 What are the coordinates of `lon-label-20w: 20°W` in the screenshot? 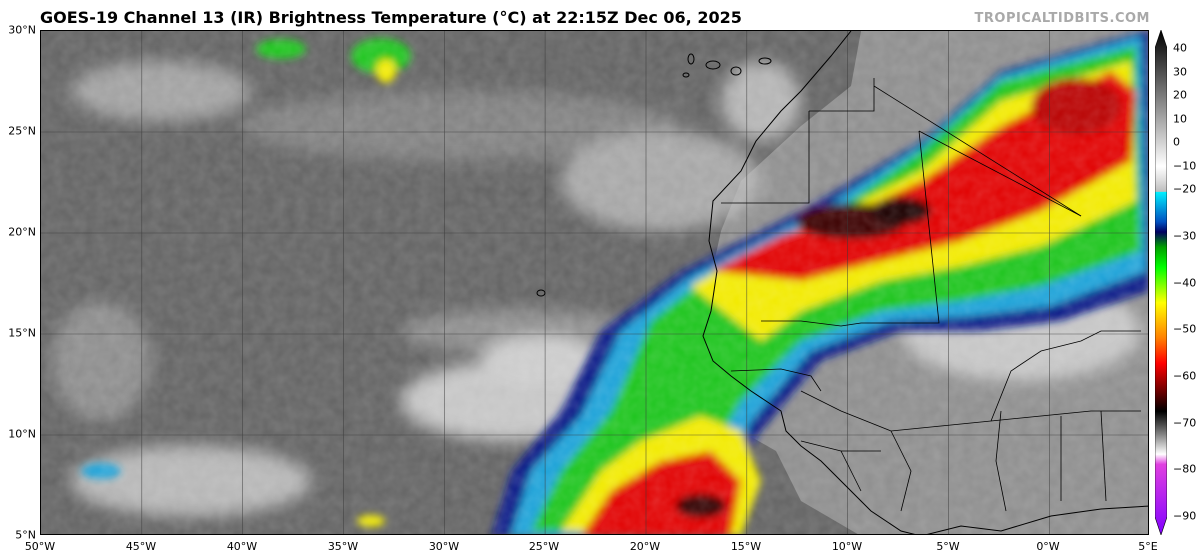 It's located at (645, 546).